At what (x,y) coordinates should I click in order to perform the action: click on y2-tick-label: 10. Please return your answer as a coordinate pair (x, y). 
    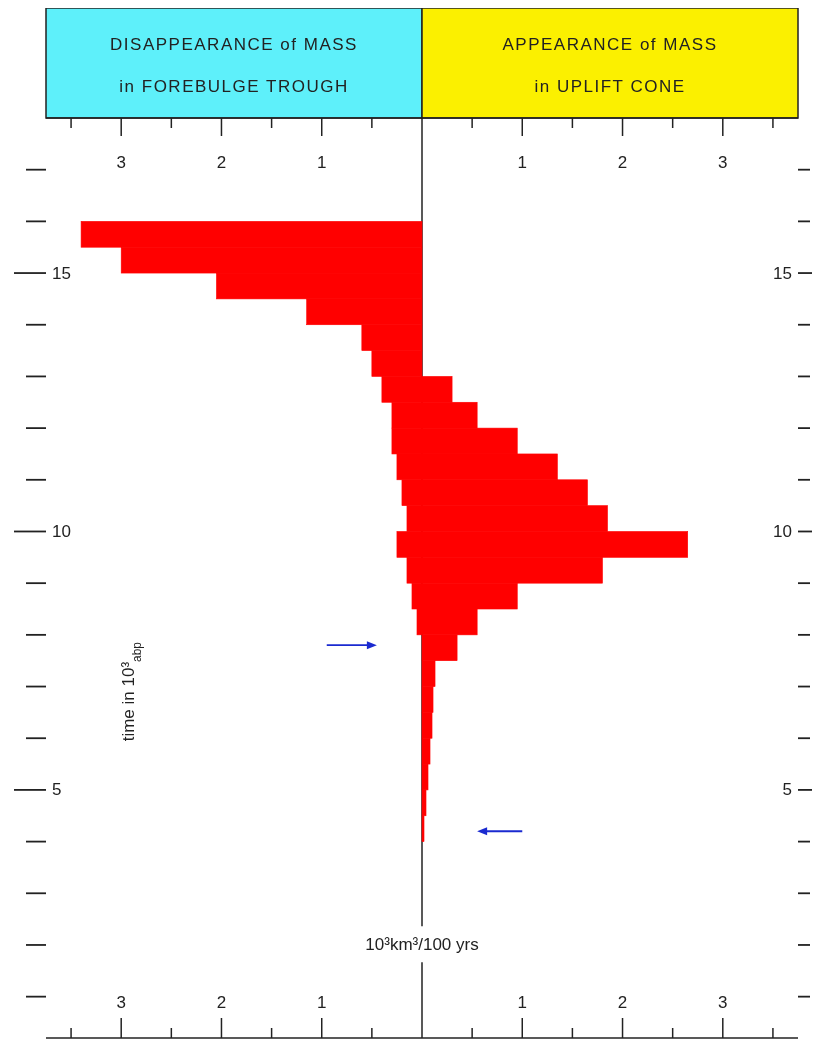
    Looking at the image, I should click on (782, 531).